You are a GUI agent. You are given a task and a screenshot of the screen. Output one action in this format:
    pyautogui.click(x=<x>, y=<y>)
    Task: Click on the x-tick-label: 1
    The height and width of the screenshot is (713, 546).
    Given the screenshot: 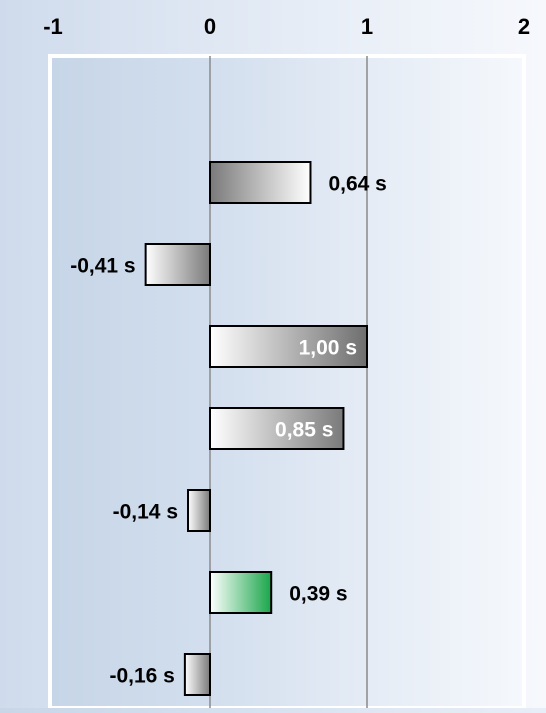 What is the action you would take?
    pyautogui.click(x=367, y=26)
    